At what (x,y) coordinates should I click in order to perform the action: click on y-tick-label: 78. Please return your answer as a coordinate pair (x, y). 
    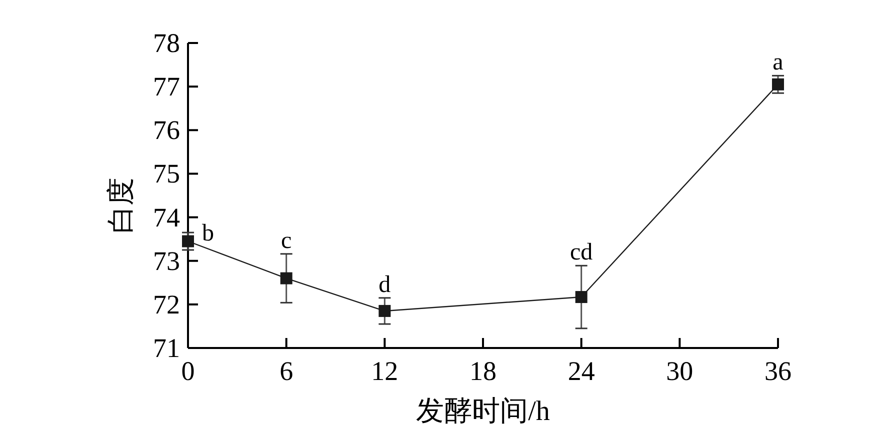
    Looking at the image, I should click on (166, 43).